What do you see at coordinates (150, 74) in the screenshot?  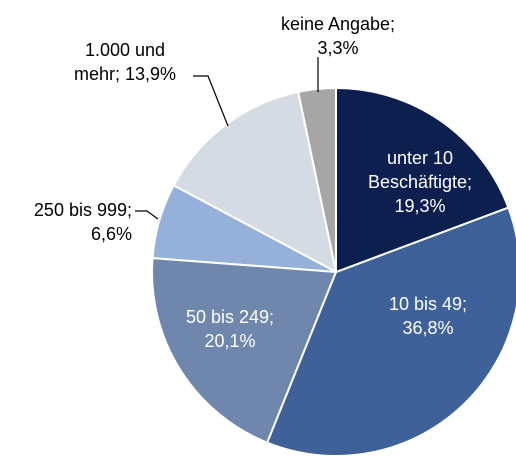 I see `value-label: 13,9%` at bounding box center [150, 74].